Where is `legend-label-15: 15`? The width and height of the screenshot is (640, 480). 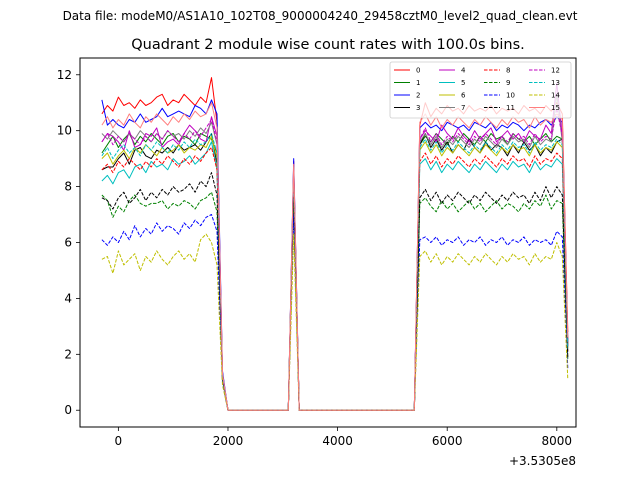 legend-label-15: 15 is located at coordinates (555, 108).